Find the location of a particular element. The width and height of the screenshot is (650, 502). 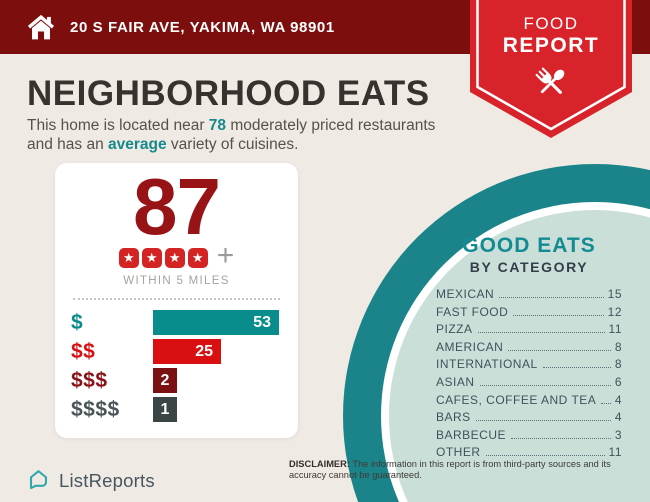

badge-line2: REPORT is located at coordinates (551, 45).